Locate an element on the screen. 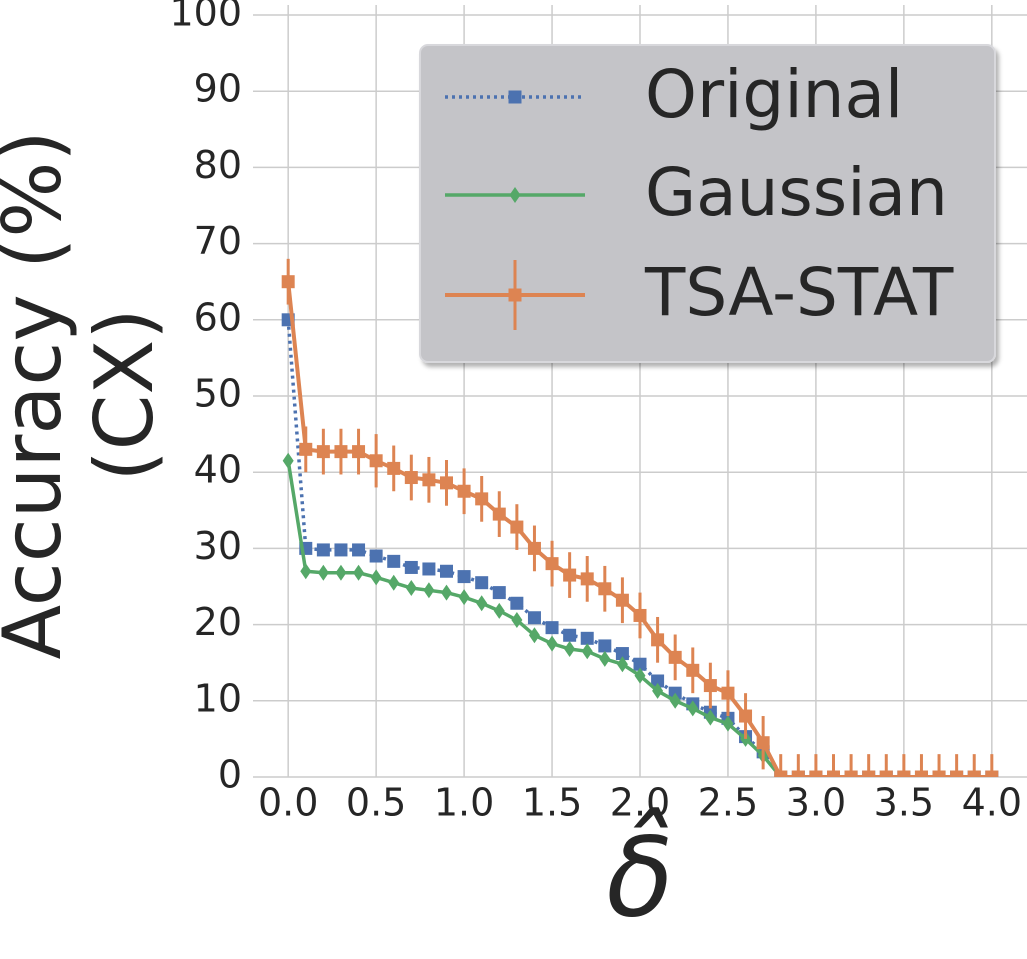  y-tick-label: 10 is located at coordinates (218, 698).